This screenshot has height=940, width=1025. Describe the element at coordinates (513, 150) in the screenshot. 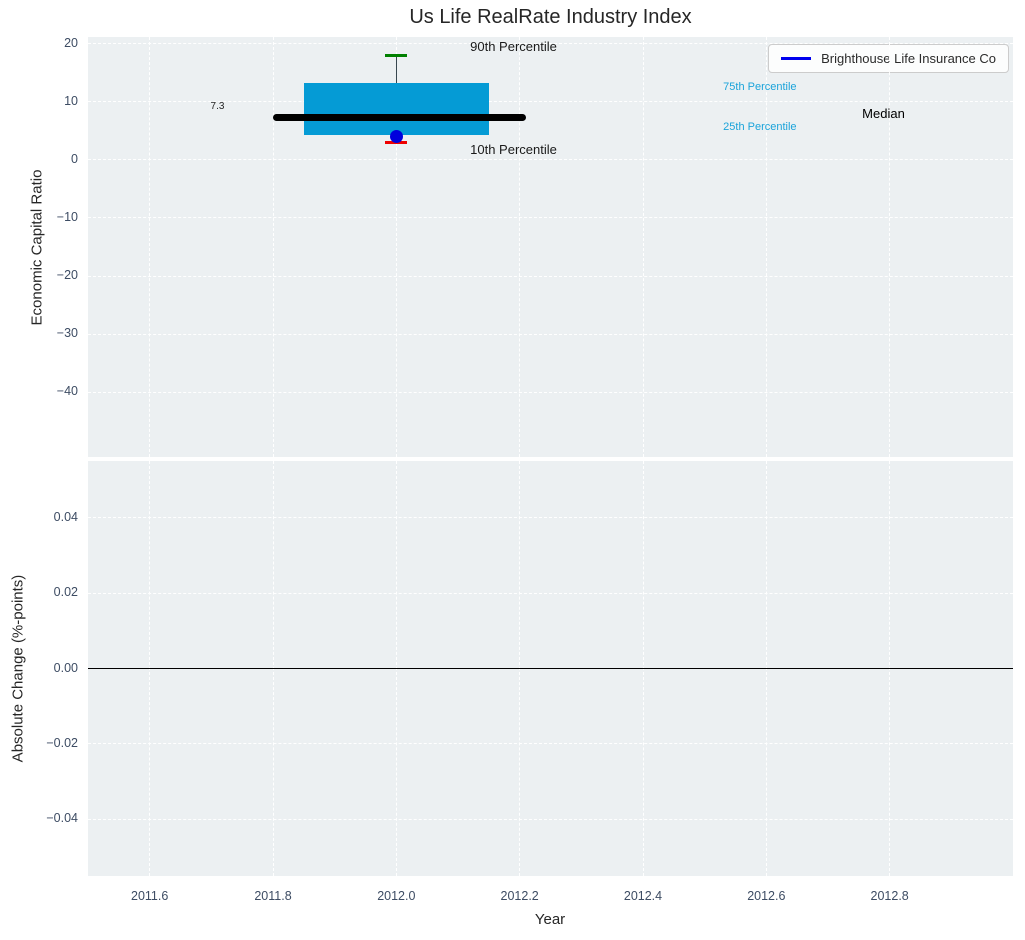

I see `annotation-10th-percentile: 10th Percentile` at that location.